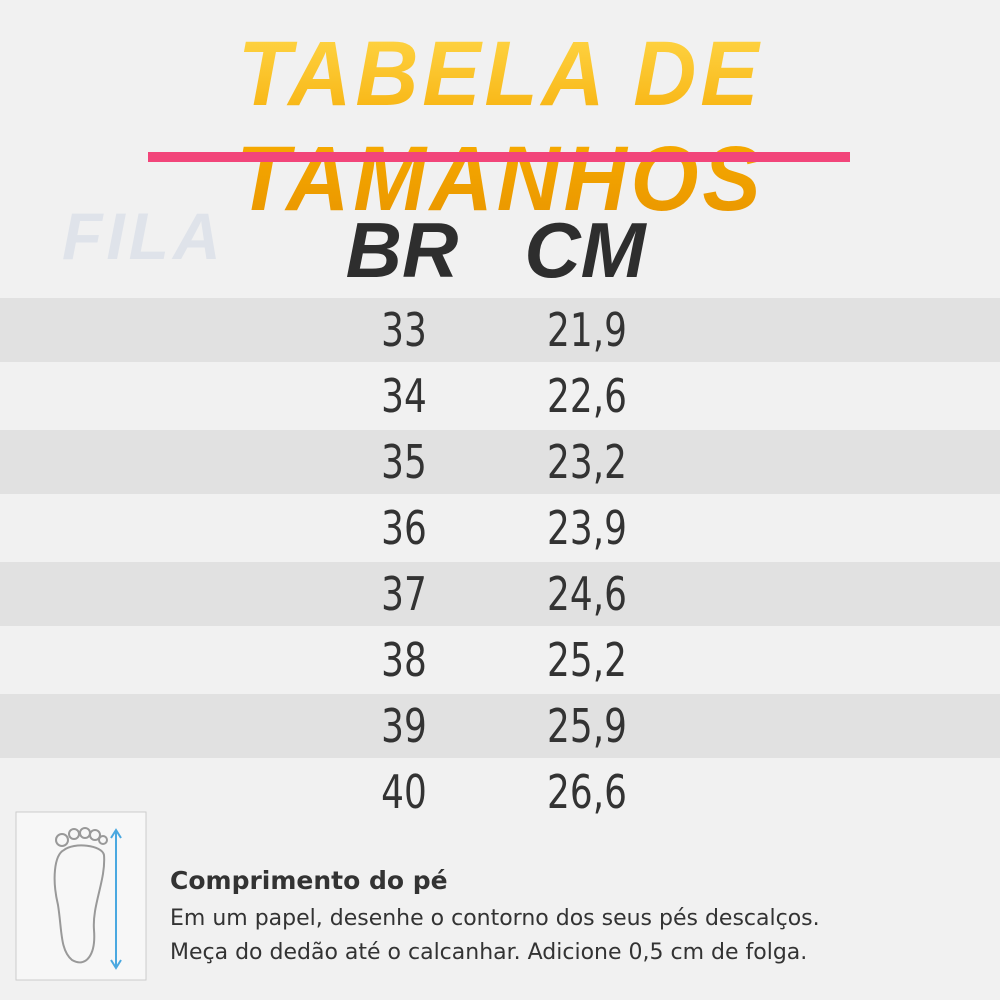 This screenshot has height=1000, width=1000. I want to click on size-cm: 23,2, so click(587, 462).